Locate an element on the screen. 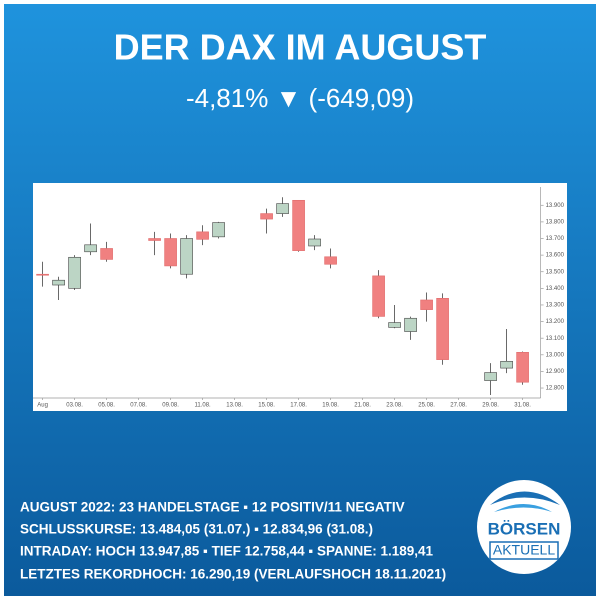  logo-text: BÖRSEN is located at coordinates (524, 528).